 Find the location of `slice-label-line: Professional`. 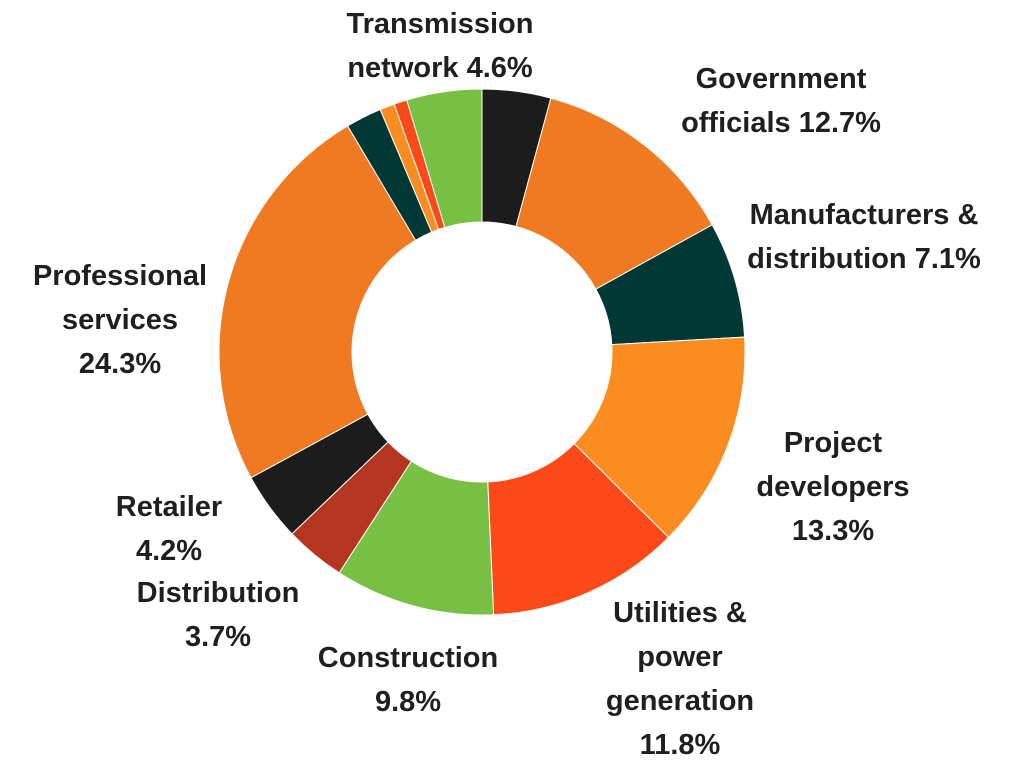

slice-label-line: Professional is located at coordinates (120, 276).